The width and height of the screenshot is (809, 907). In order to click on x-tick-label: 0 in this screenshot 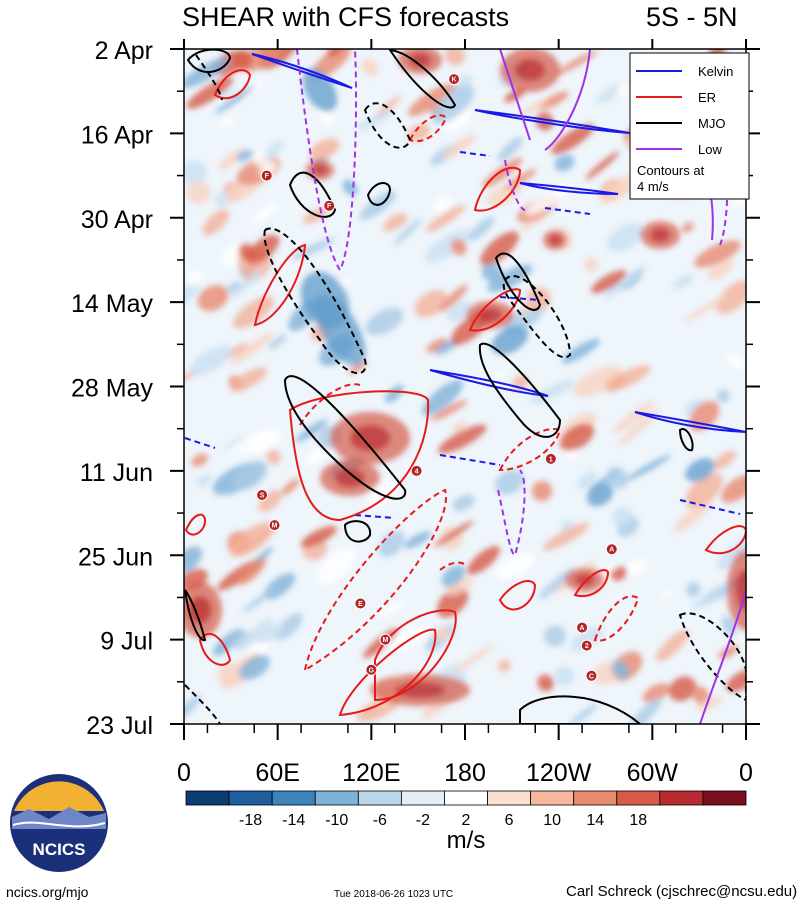, I will do `click(184, 773)`.